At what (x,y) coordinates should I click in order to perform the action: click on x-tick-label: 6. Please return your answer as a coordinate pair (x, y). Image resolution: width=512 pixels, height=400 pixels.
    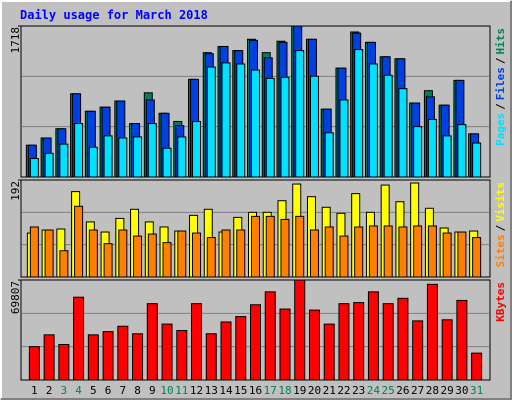
    Looking at the image, I should click on (108, 390).